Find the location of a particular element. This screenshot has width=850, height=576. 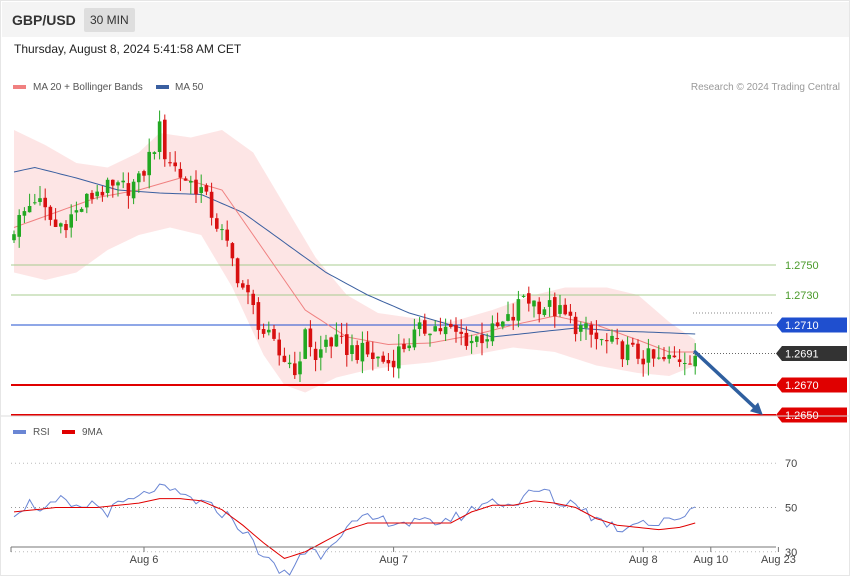

research-credit: Research © 2024 Trading Central is located at coordinates (765, 87).